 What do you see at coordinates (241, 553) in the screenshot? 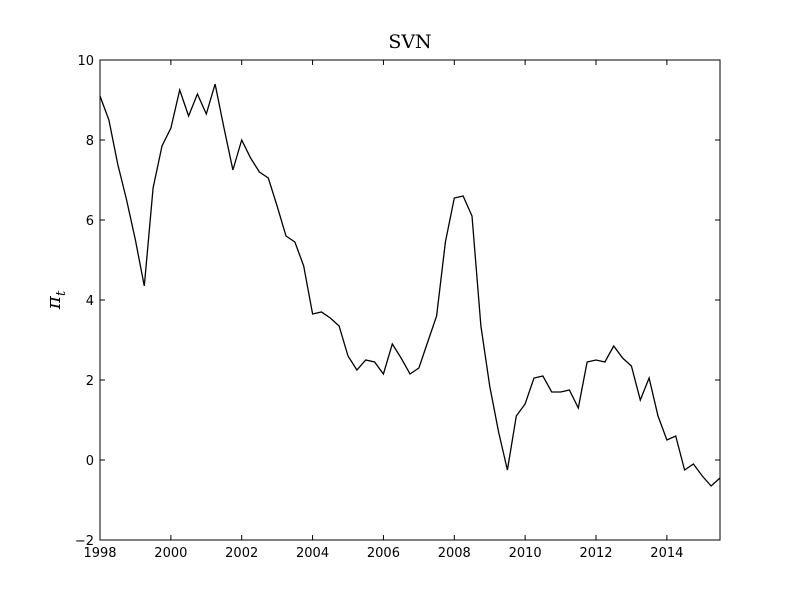
I see `x-tick-label: 2002` at bounding box center [241, 553].